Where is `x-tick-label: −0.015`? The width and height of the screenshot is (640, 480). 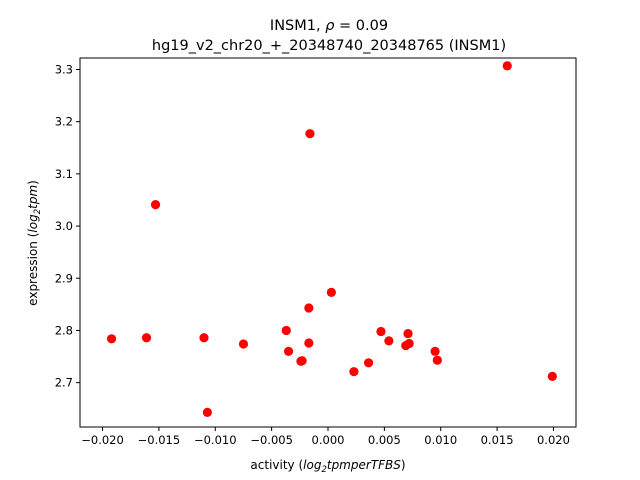
x-tick-label: −0.015 is located at coordinates (159, 440).